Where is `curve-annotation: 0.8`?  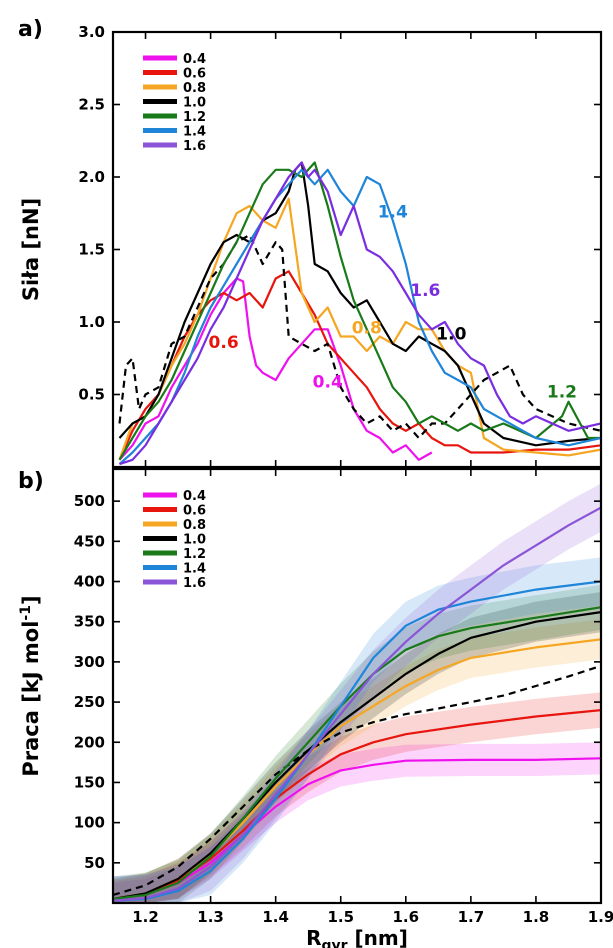
curve-annotation: 0.8 is located at coordinates (367, 329).